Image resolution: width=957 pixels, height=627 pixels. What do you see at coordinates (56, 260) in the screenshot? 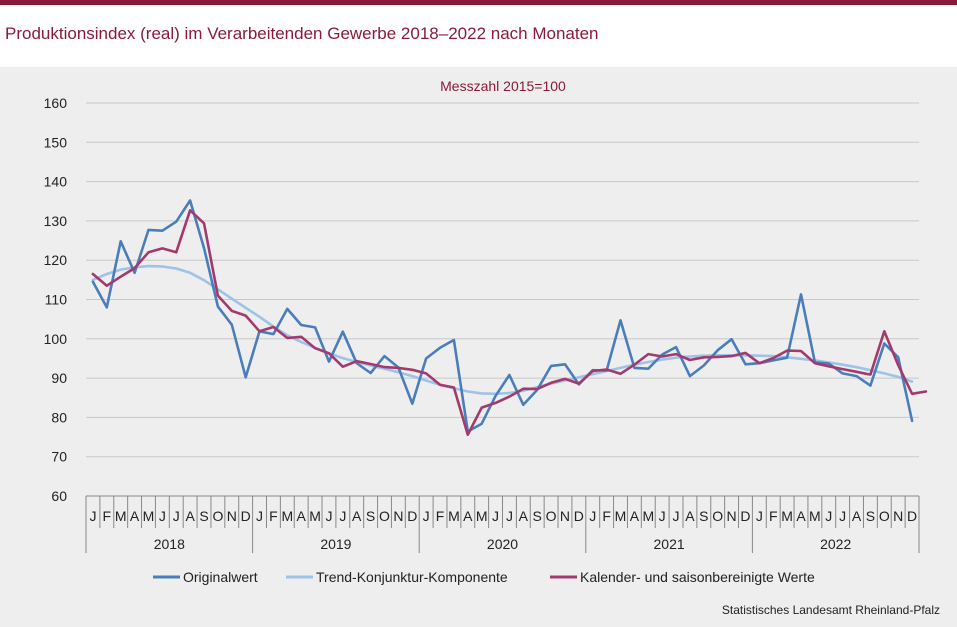
I see `y-tick-label: 120` at bounding box center [56, 260].